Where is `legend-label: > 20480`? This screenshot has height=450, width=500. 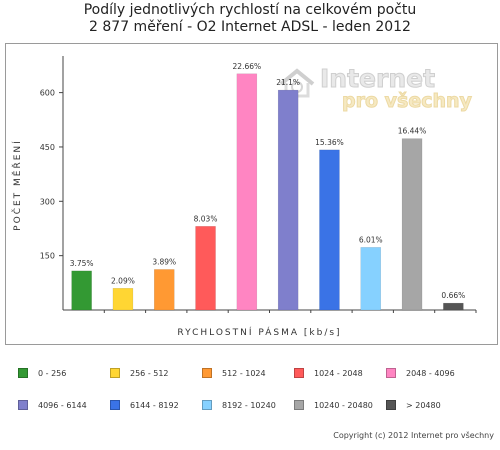
legend-label: > 20480 is located at coordinates (423, 405).